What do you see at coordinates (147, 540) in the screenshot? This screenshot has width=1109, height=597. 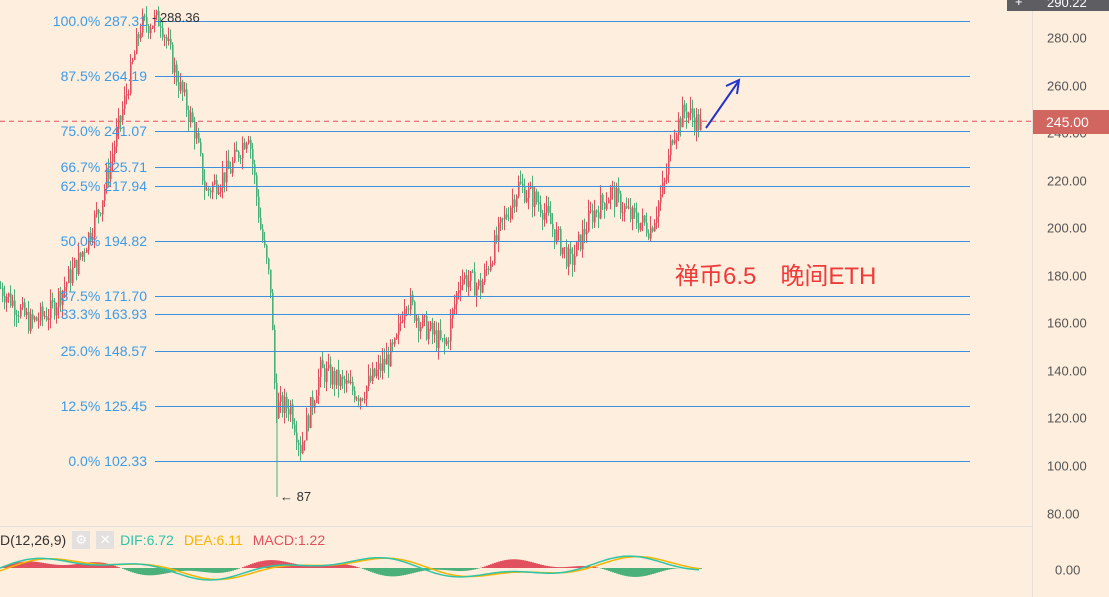 I see `macd-dif: DIF:6.72` at bounding box center [147, 540].